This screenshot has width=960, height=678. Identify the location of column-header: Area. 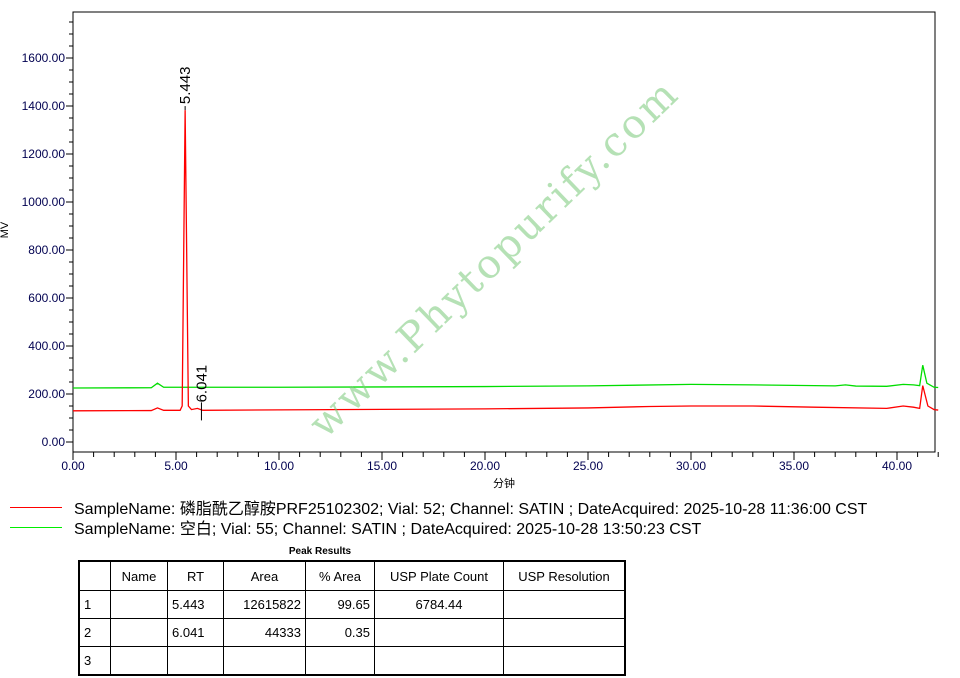
(264, 575).